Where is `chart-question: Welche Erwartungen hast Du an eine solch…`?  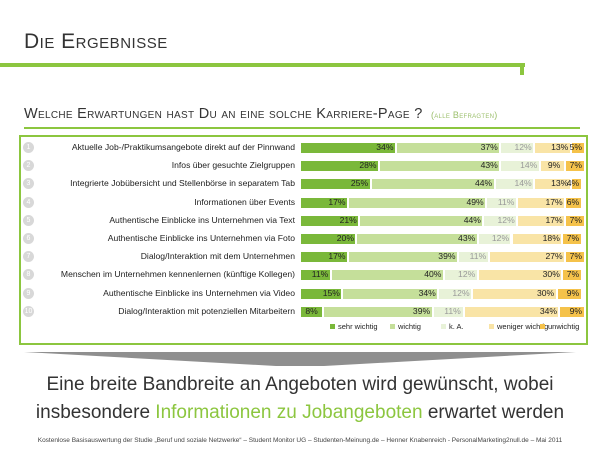
chart-question: Welche Erwartungen hast Du an eine solch… is located at coordinates (261, 114).